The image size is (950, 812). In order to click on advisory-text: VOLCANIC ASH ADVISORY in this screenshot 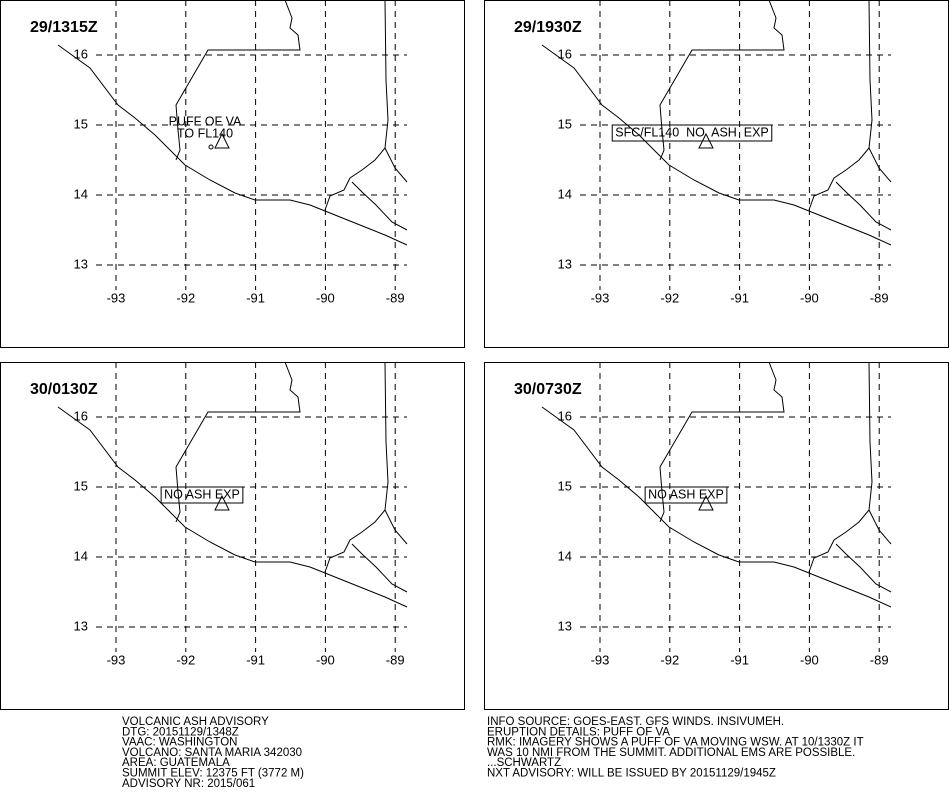, I will do `click(195, 722)`.